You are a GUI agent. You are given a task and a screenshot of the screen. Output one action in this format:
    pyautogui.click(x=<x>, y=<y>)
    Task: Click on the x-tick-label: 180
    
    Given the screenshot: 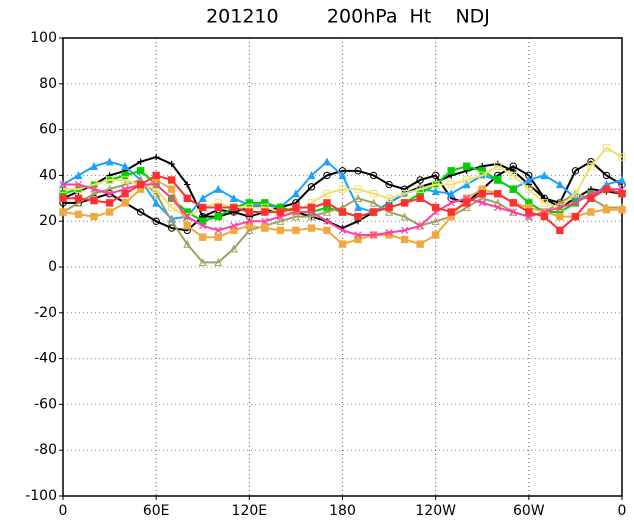 What is the action you would take?
    pyautogui.click(x=342, y=511)
    